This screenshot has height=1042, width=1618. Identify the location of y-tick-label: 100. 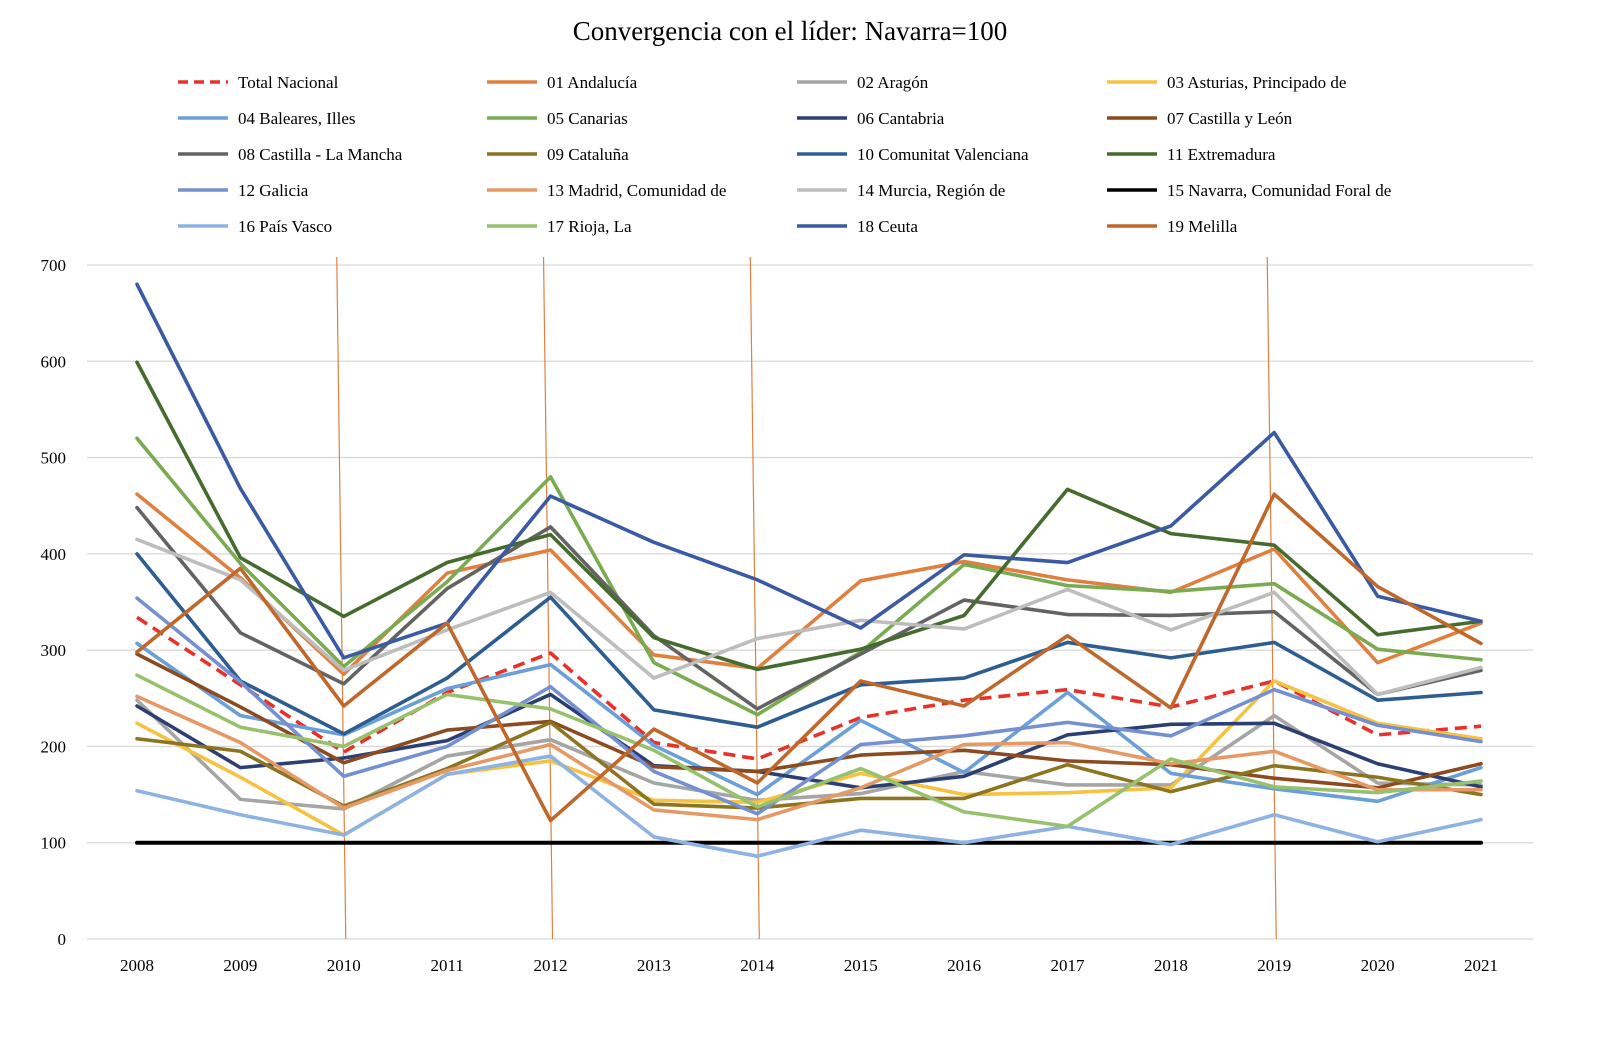
(54, 843).